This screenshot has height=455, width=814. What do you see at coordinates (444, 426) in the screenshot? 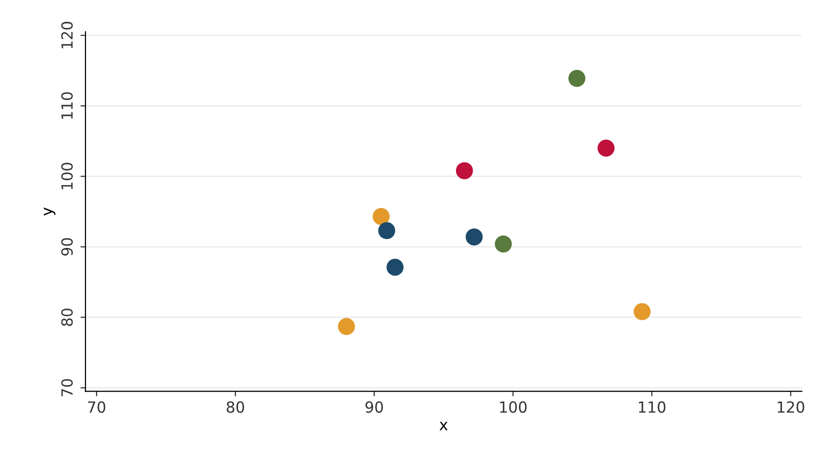
I see `x-axis-title: x` at bounding box center [444, 426].